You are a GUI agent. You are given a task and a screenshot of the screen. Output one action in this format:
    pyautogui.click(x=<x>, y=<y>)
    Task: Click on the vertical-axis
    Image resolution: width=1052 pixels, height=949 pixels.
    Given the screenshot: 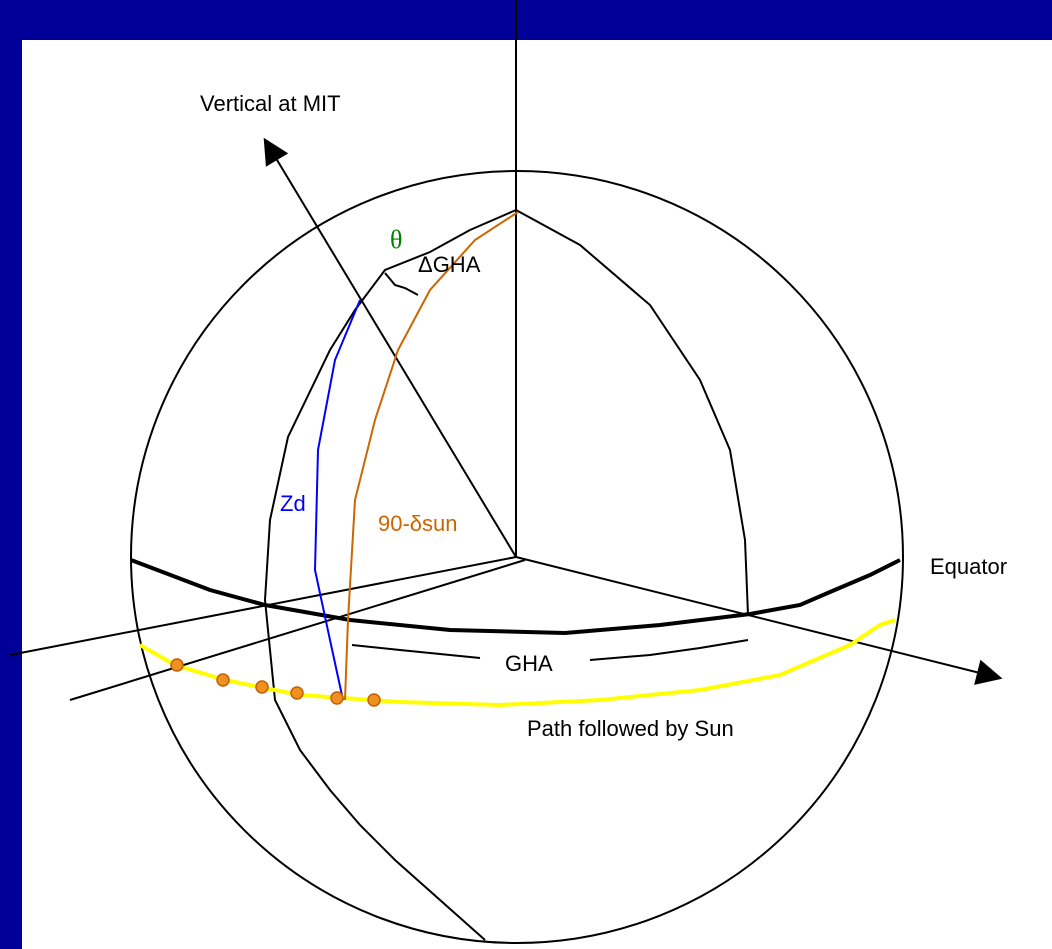 What is the action you would take?
    pyautogui.click(x=390, y=347)
    